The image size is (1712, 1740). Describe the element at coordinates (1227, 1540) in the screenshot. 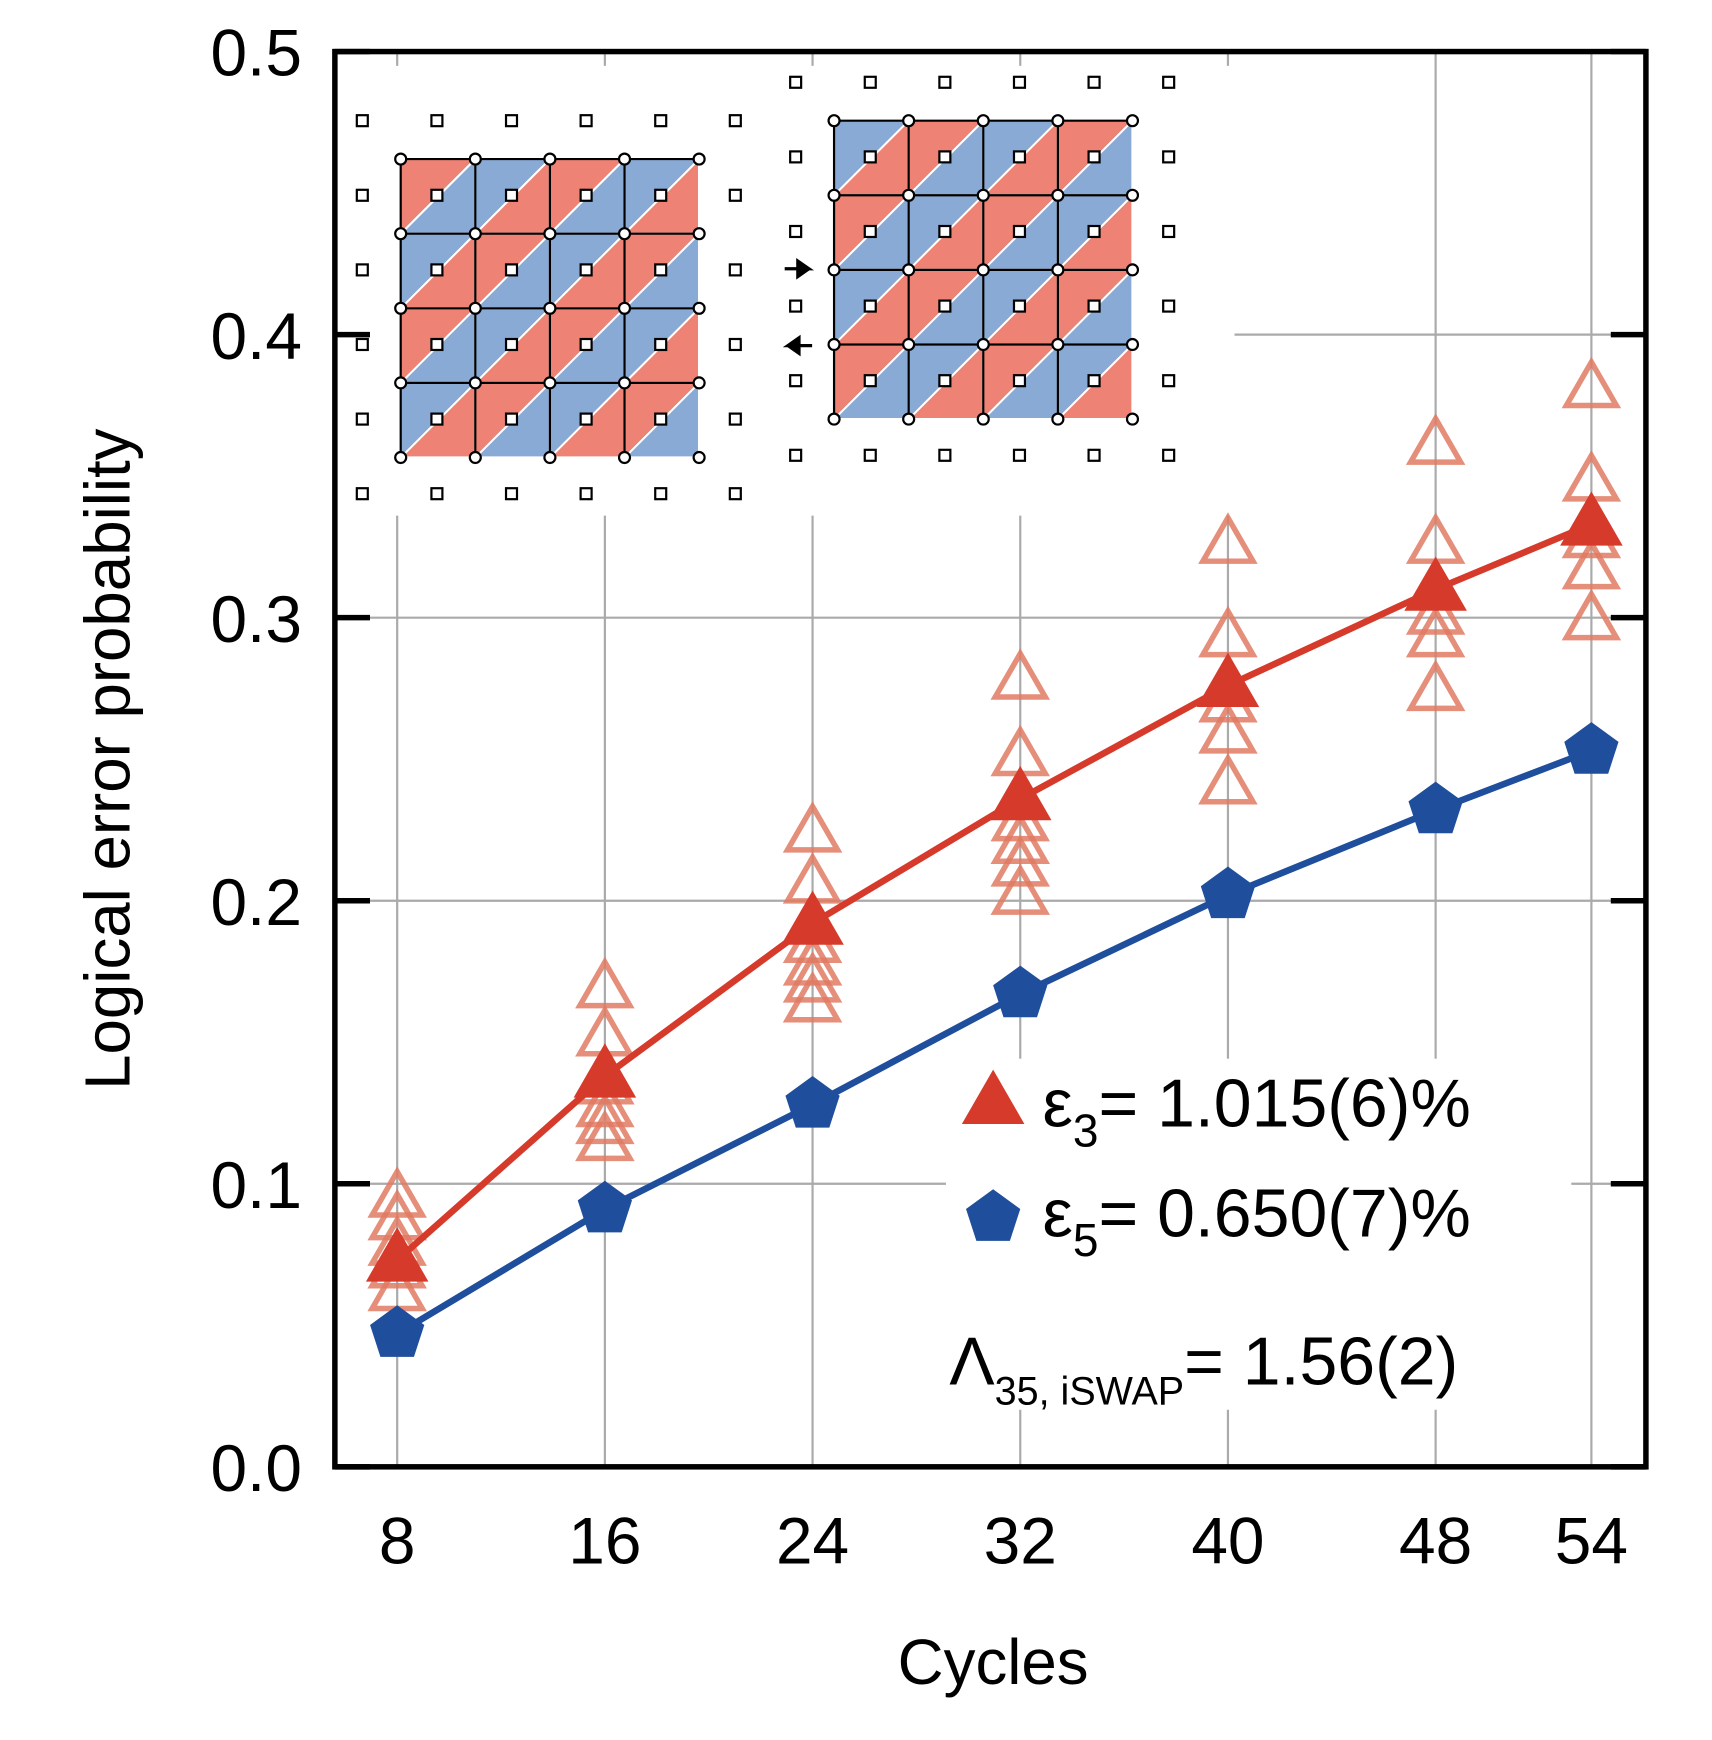

I see `x-tick-label: 40` at that location.